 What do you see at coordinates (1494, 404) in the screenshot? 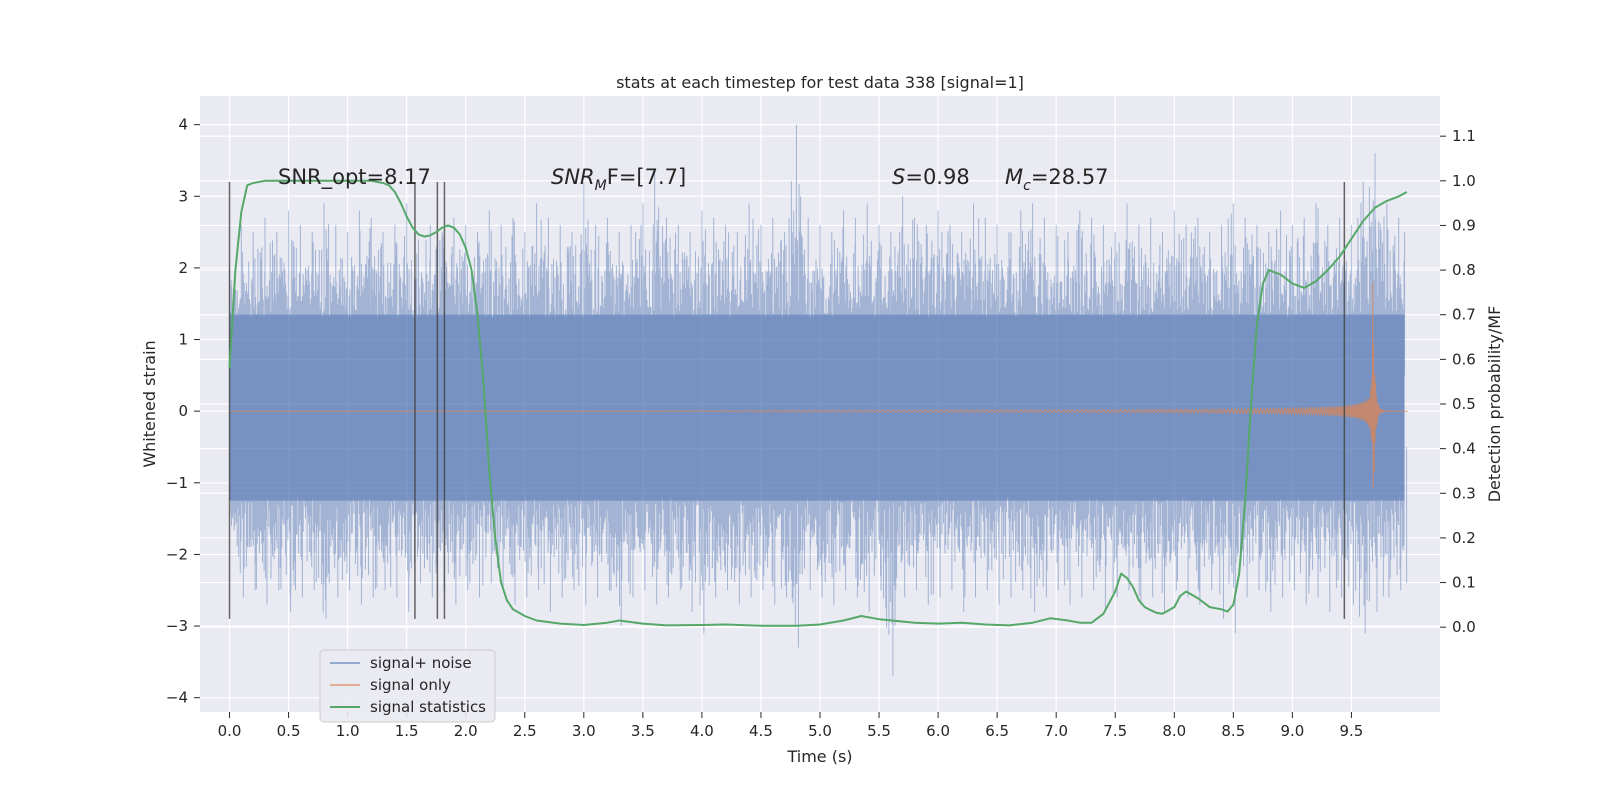
I see `y-axis-right-label: Detection probability/MF` at bounding box center [1494, 404].